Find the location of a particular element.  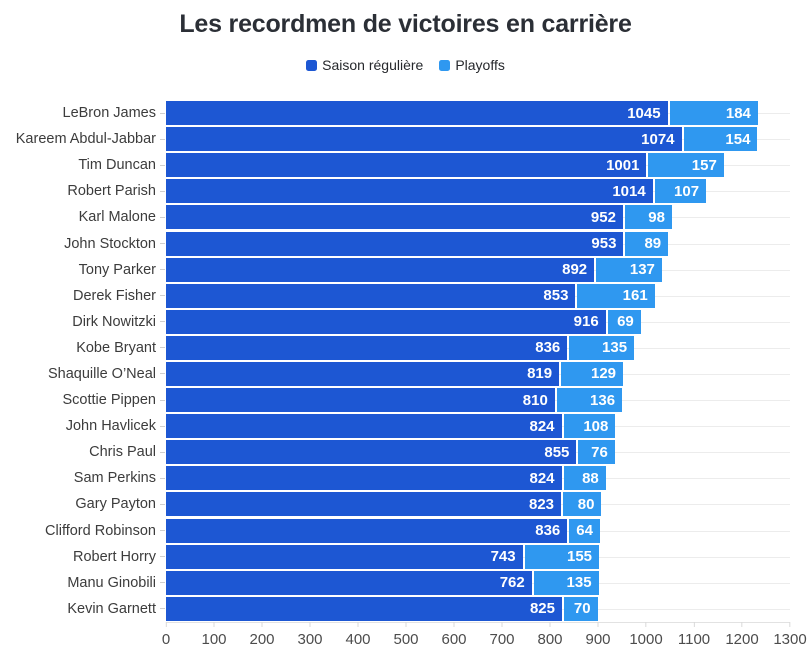

bar-segment-regular-season: 743 is located at coordinates (344, 556).